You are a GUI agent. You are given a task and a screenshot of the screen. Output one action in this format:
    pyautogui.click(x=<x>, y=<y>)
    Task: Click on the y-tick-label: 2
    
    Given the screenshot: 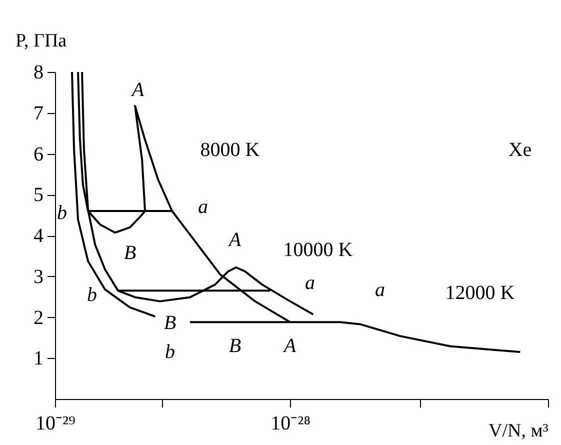 What is the action you would take?
    pyautogui.click(x=39, y=317)
    